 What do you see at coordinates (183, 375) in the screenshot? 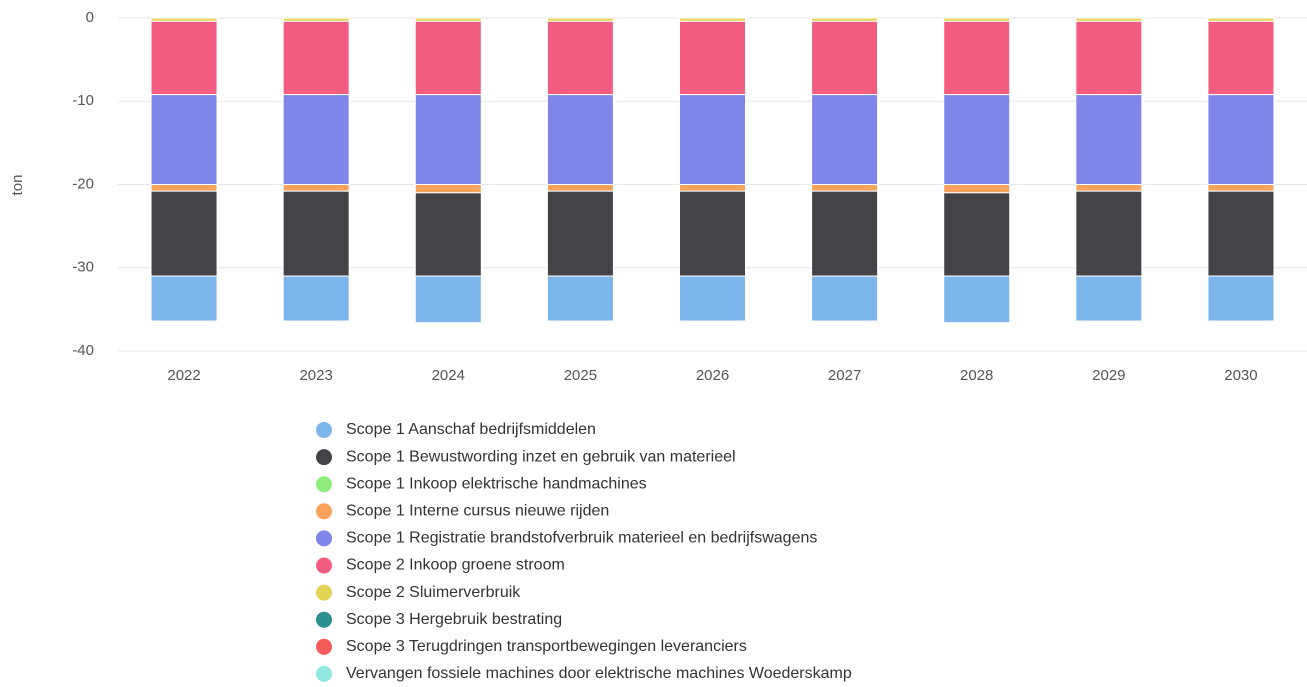
I see `x-tick-label: 2022` at bounding box center [183, 375].